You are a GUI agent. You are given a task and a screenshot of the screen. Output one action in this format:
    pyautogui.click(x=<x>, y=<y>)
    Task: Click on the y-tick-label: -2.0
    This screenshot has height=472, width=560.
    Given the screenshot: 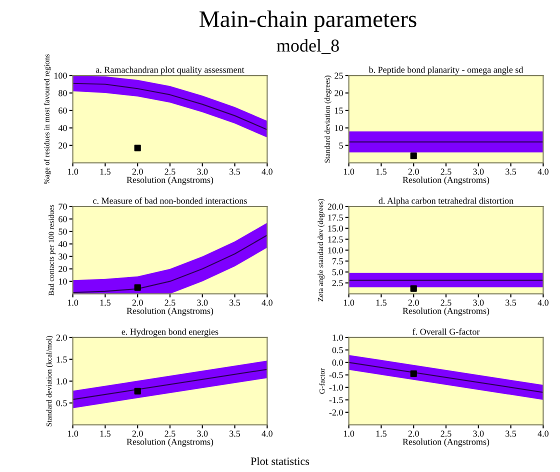 What is the action you would take?
    pyautogui.click(x=336, y=412)
    